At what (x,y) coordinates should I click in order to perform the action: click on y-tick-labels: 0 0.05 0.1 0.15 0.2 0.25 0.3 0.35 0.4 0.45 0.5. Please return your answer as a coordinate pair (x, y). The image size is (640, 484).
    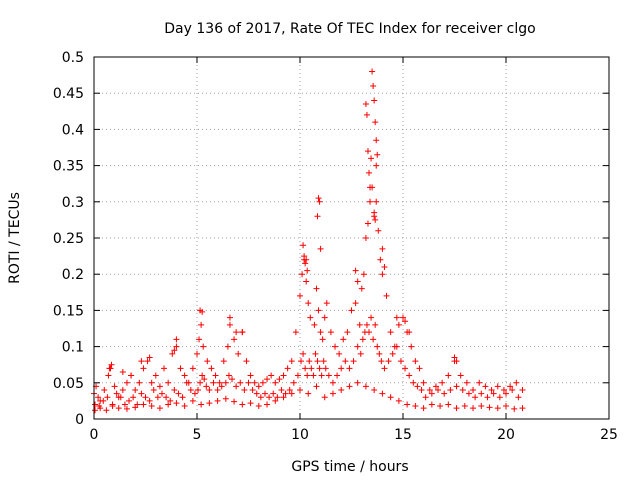
    Looking at the image, I should click on (68, 239).